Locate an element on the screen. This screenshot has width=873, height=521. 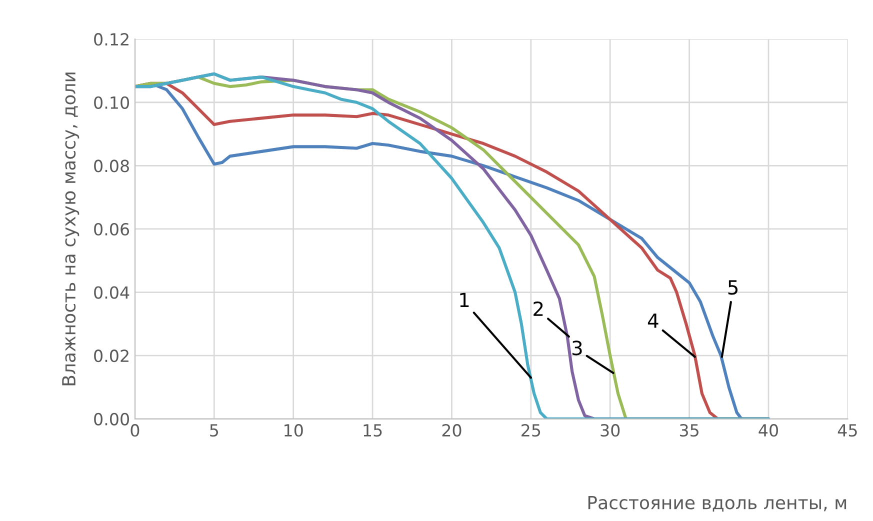
x-tick-label: 35 is located at coordinates (689, 430).